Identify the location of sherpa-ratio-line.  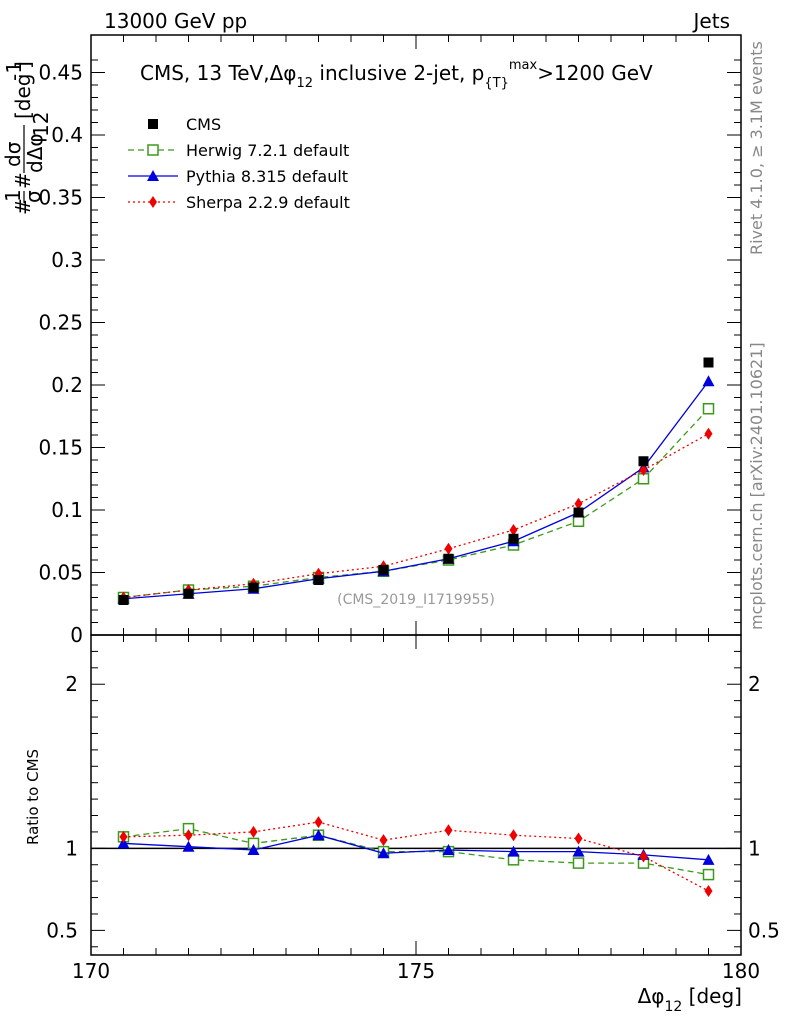
(416, 856).